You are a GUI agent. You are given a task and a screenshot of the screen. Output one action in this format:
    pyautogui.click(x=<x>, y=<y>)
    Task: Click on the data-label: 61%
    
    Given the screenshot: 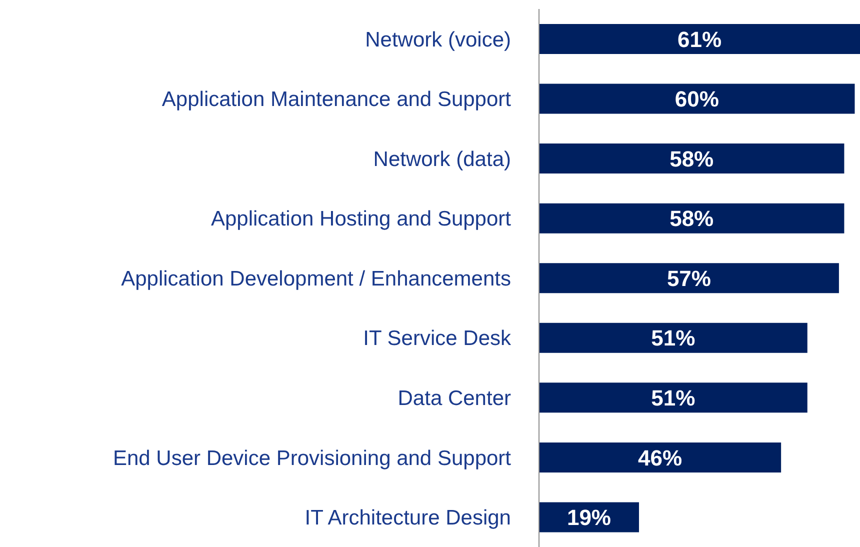 What is the action you would take?
    pyautogui.click(x=699, y=39)
    